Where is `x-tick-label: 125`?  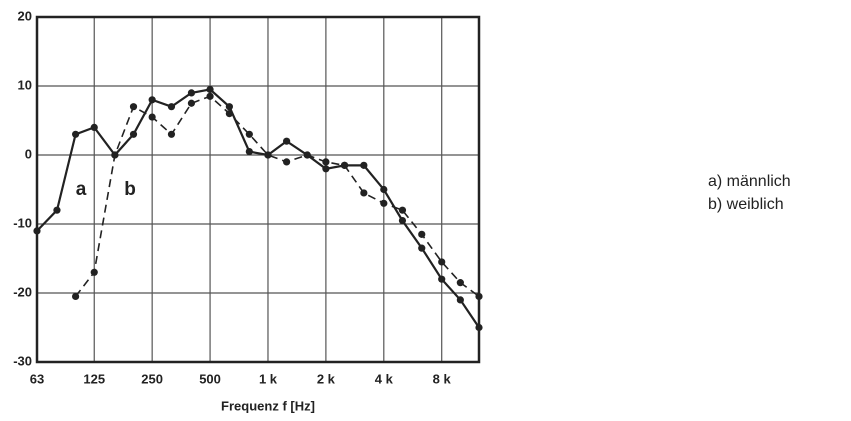 x-tick-label: 125 is located at coordinates (94, 378).